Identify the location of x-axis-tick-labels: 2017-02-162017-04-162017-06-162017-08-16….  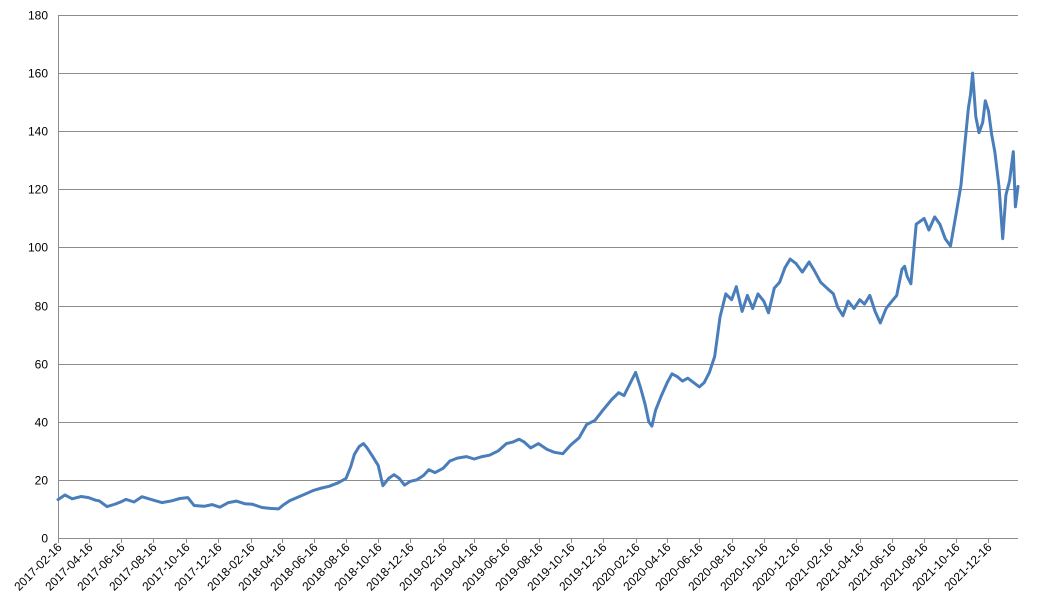
(503, 567).